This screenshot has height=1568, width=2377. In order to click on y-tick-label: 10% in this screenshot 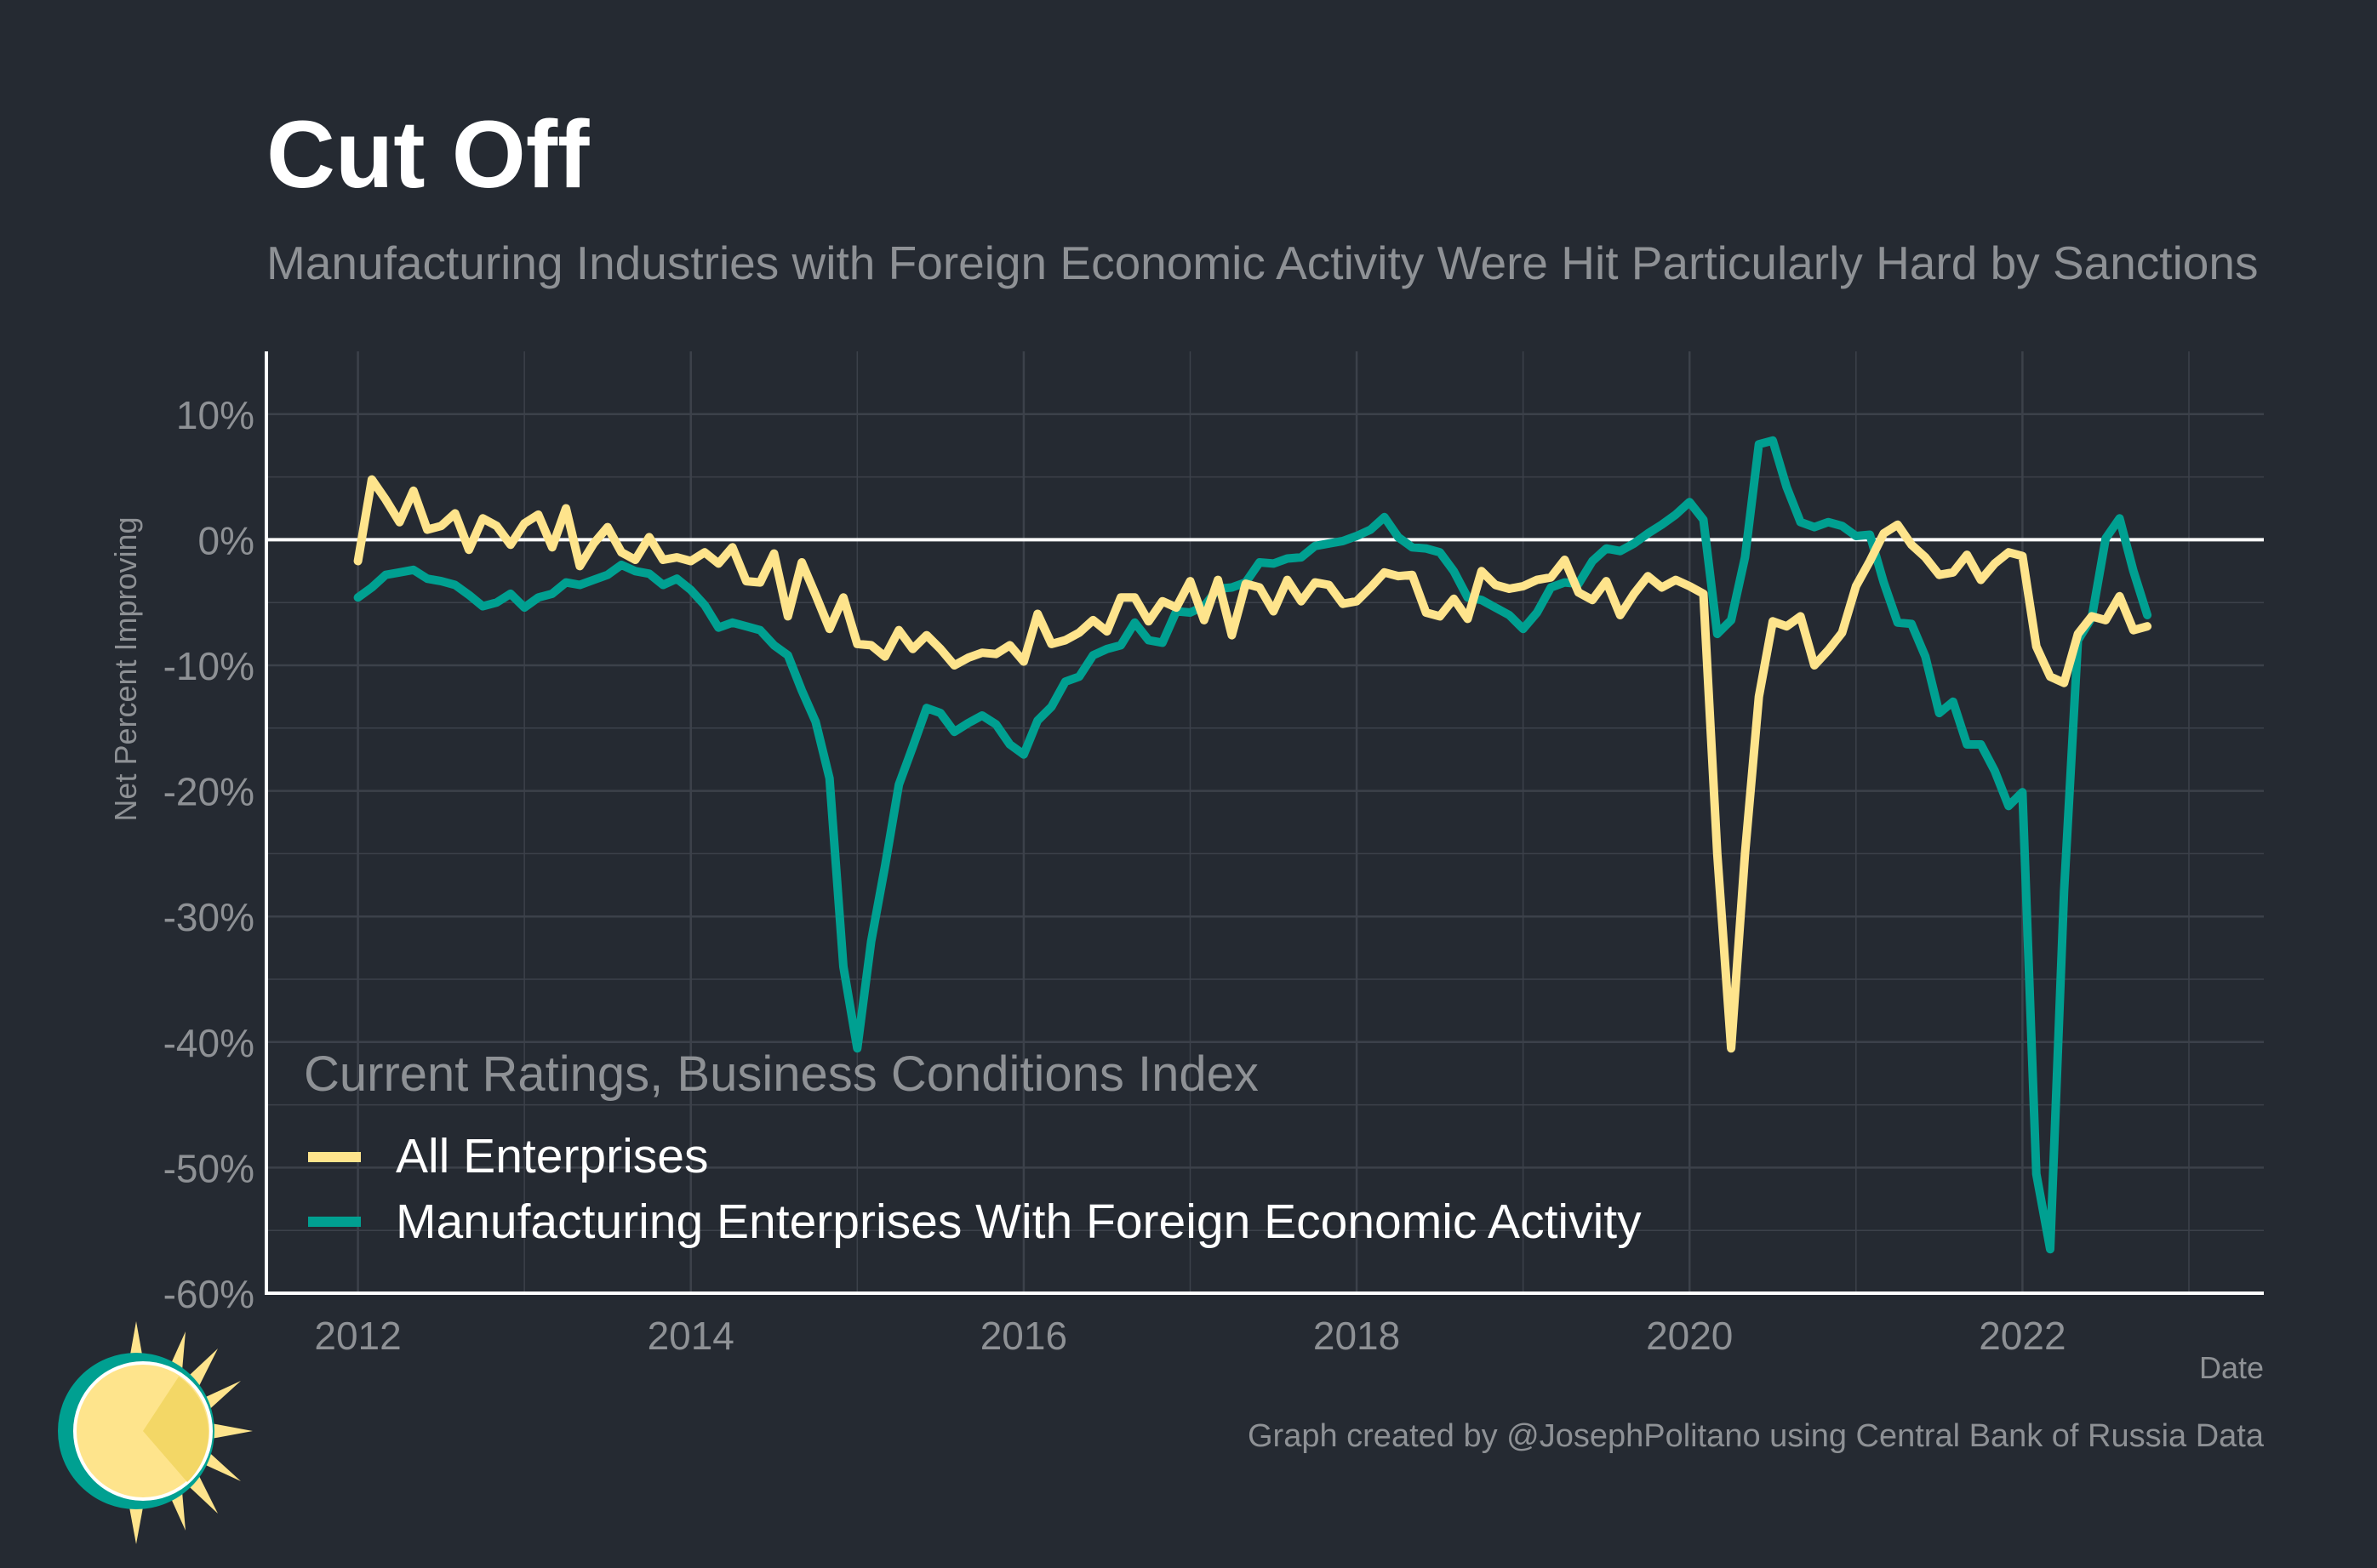, I will do `click(215, 415)`.